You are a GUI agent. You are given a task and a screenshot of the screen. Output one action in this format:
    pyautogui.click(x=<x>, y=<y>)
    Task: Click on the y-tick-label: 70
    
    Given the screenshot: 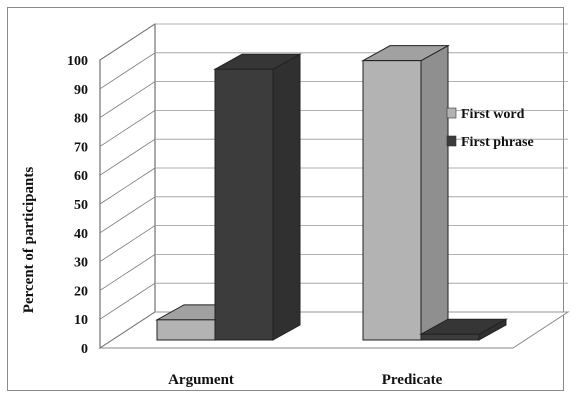 What is the action you would take?
    pyautogui.click(x=81, y=147)
    